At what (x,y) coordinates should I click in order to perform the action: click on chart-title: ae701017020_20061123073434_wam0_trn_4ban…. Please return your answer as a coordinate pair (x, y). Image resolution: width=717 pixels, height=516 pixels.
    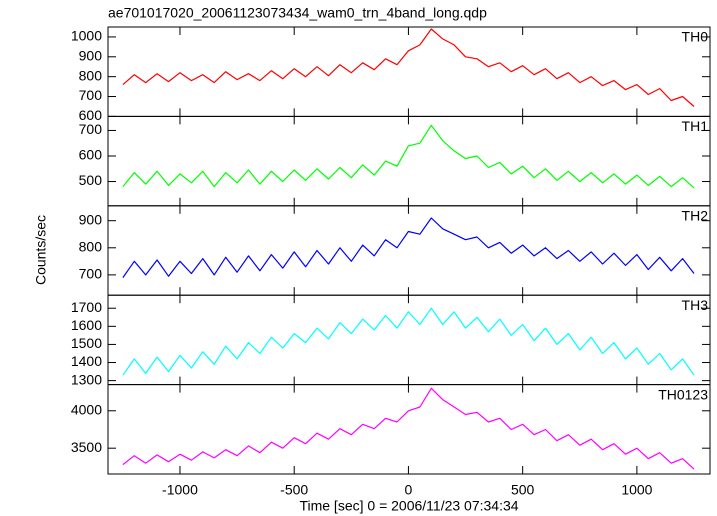
    Looking at the image, I should click on (297, 13).